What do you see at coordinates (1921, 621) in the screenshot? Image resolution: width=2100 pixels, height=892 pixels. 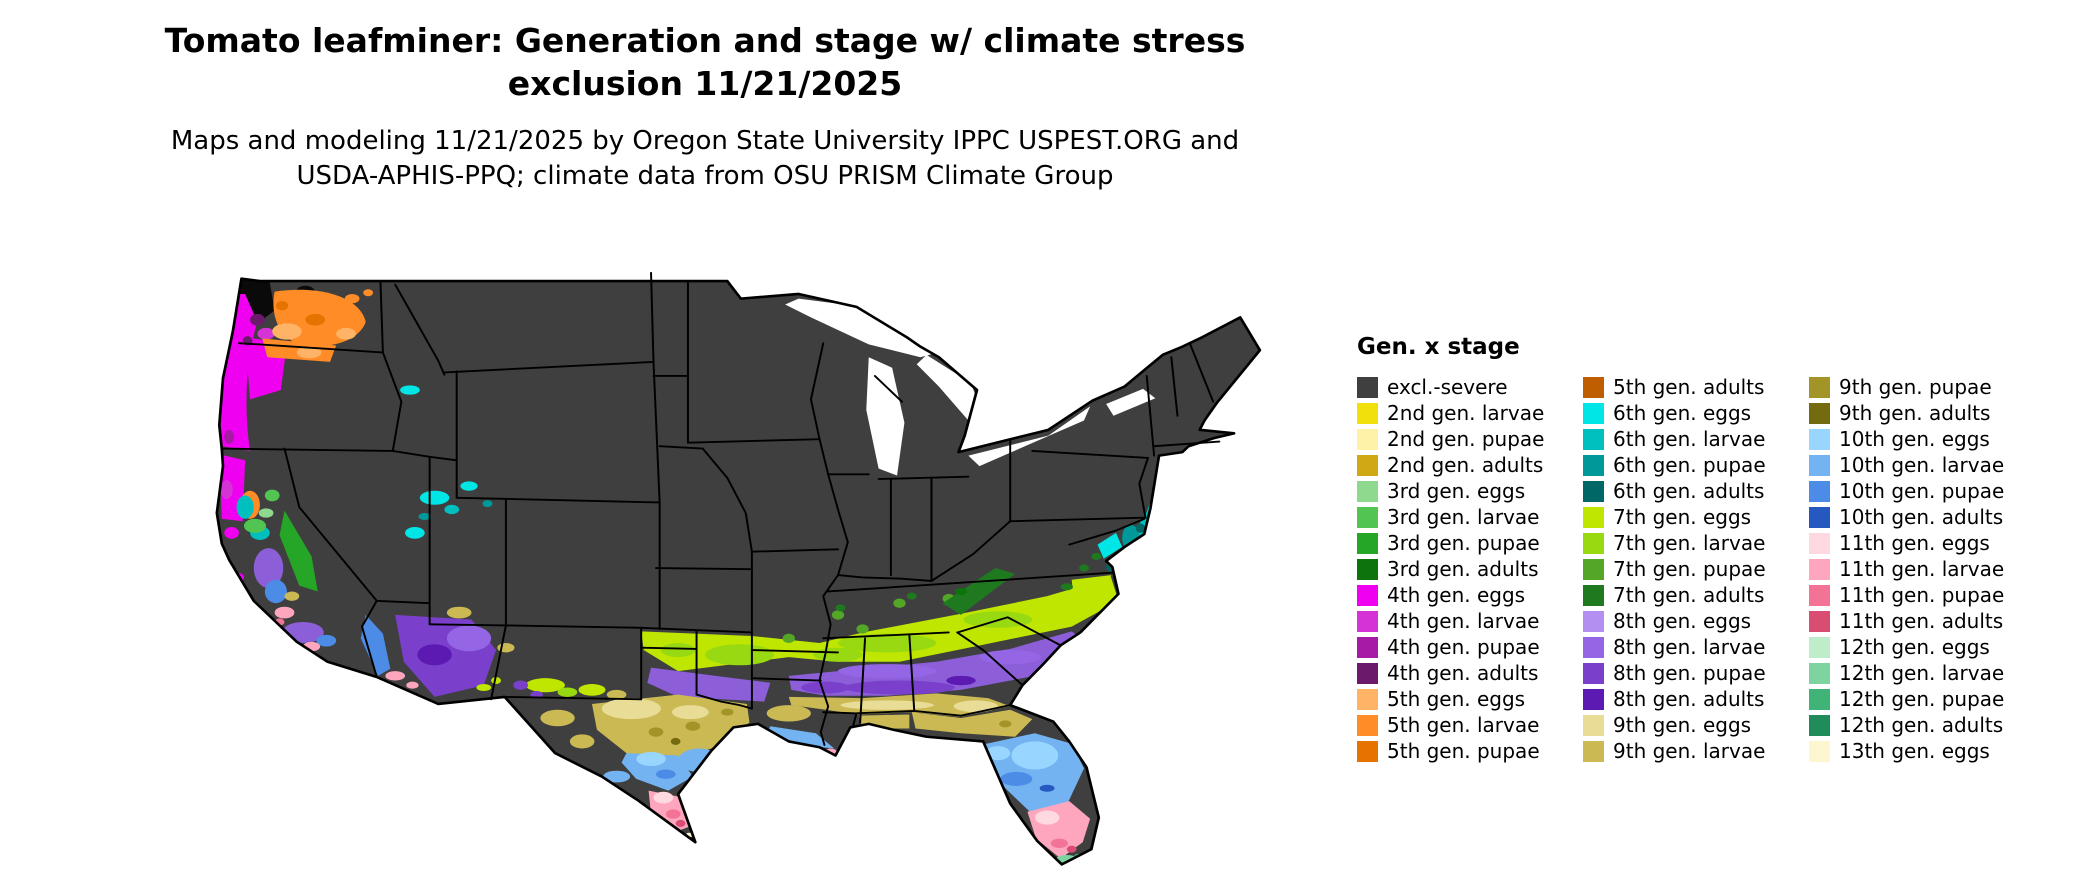 I see `legend-item-label: 11th gen. adults` at bounding box center [1921, 621].